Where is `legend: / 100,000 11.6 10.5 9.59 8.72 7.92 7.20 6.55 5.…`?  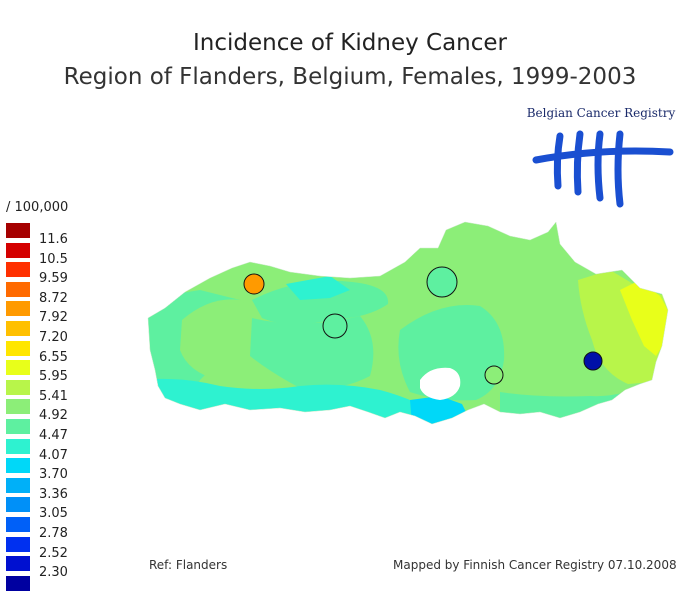 legend: / 100,000 11.6 10.5 9.59 8.72 7.92 7.20 6.55 5.… is located at coordinates (51, 395).